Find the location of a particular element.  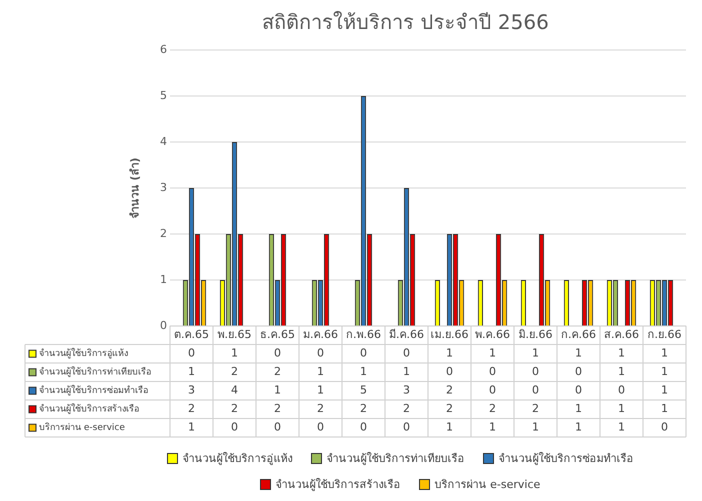

y-tick-label: 5 is located at coordinates (163, 95).